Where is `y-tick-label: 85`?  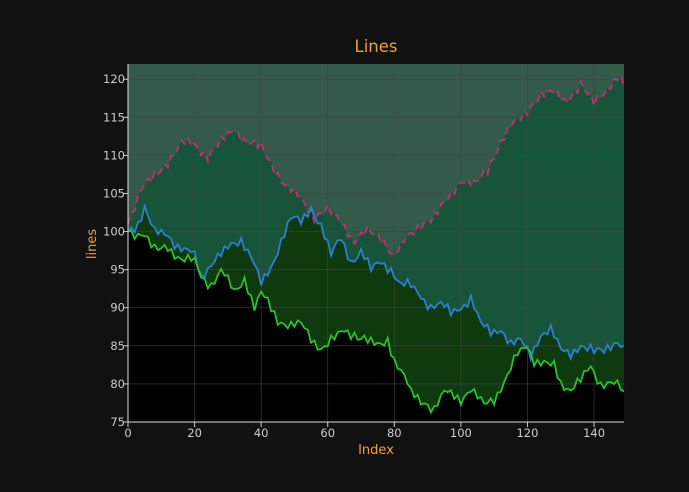
y-tick-label: 85 is located at coordinates (117, 346).